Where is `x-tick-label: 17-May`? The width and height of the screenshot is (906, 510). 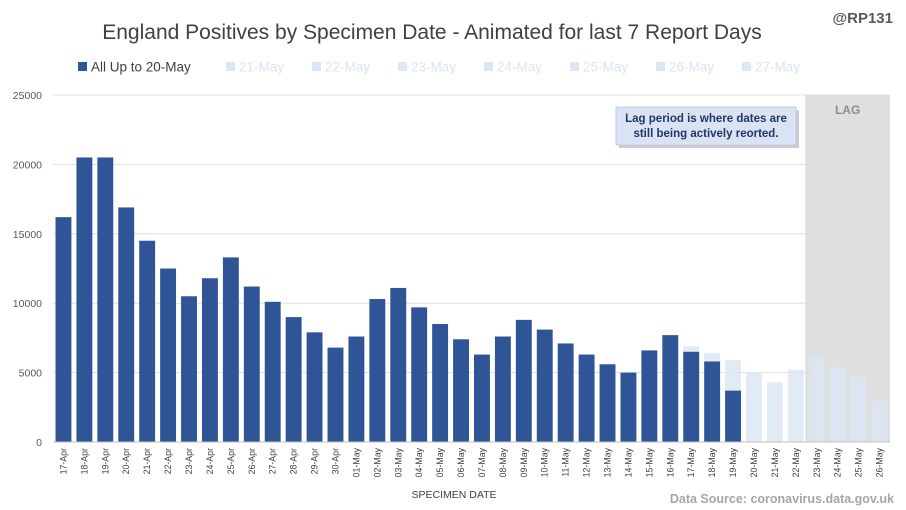 x-tick-label: 17-May is located at coordinates (691, 462).